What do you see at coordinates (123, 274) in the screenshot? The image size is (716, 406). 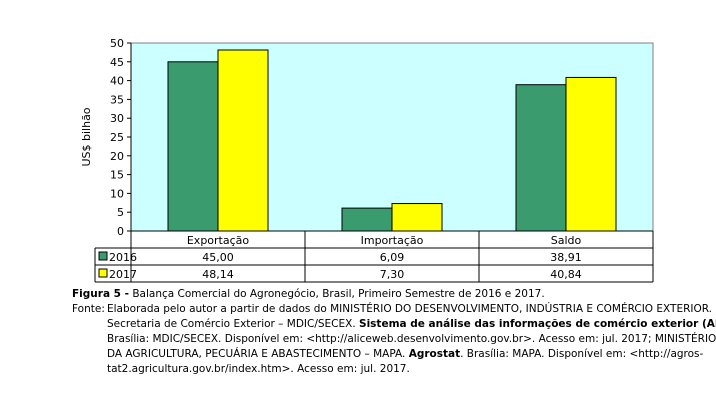 I see `legend-label-2017: 2017` at bounding box center [123, 274].